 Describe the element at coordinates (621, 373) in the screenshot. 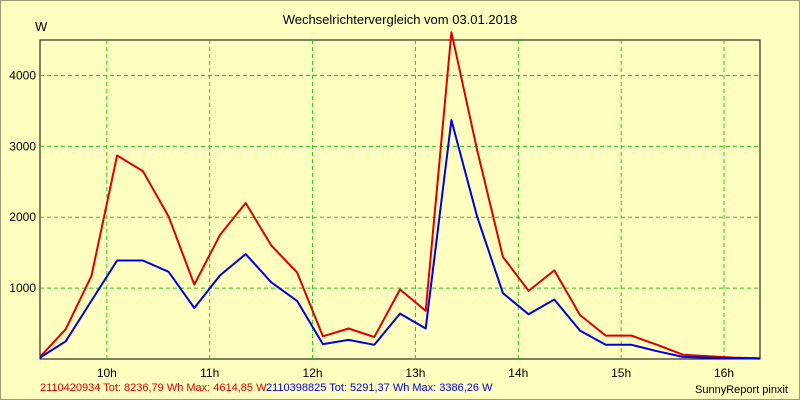

I see `x-tick-label: 15h` at that location.